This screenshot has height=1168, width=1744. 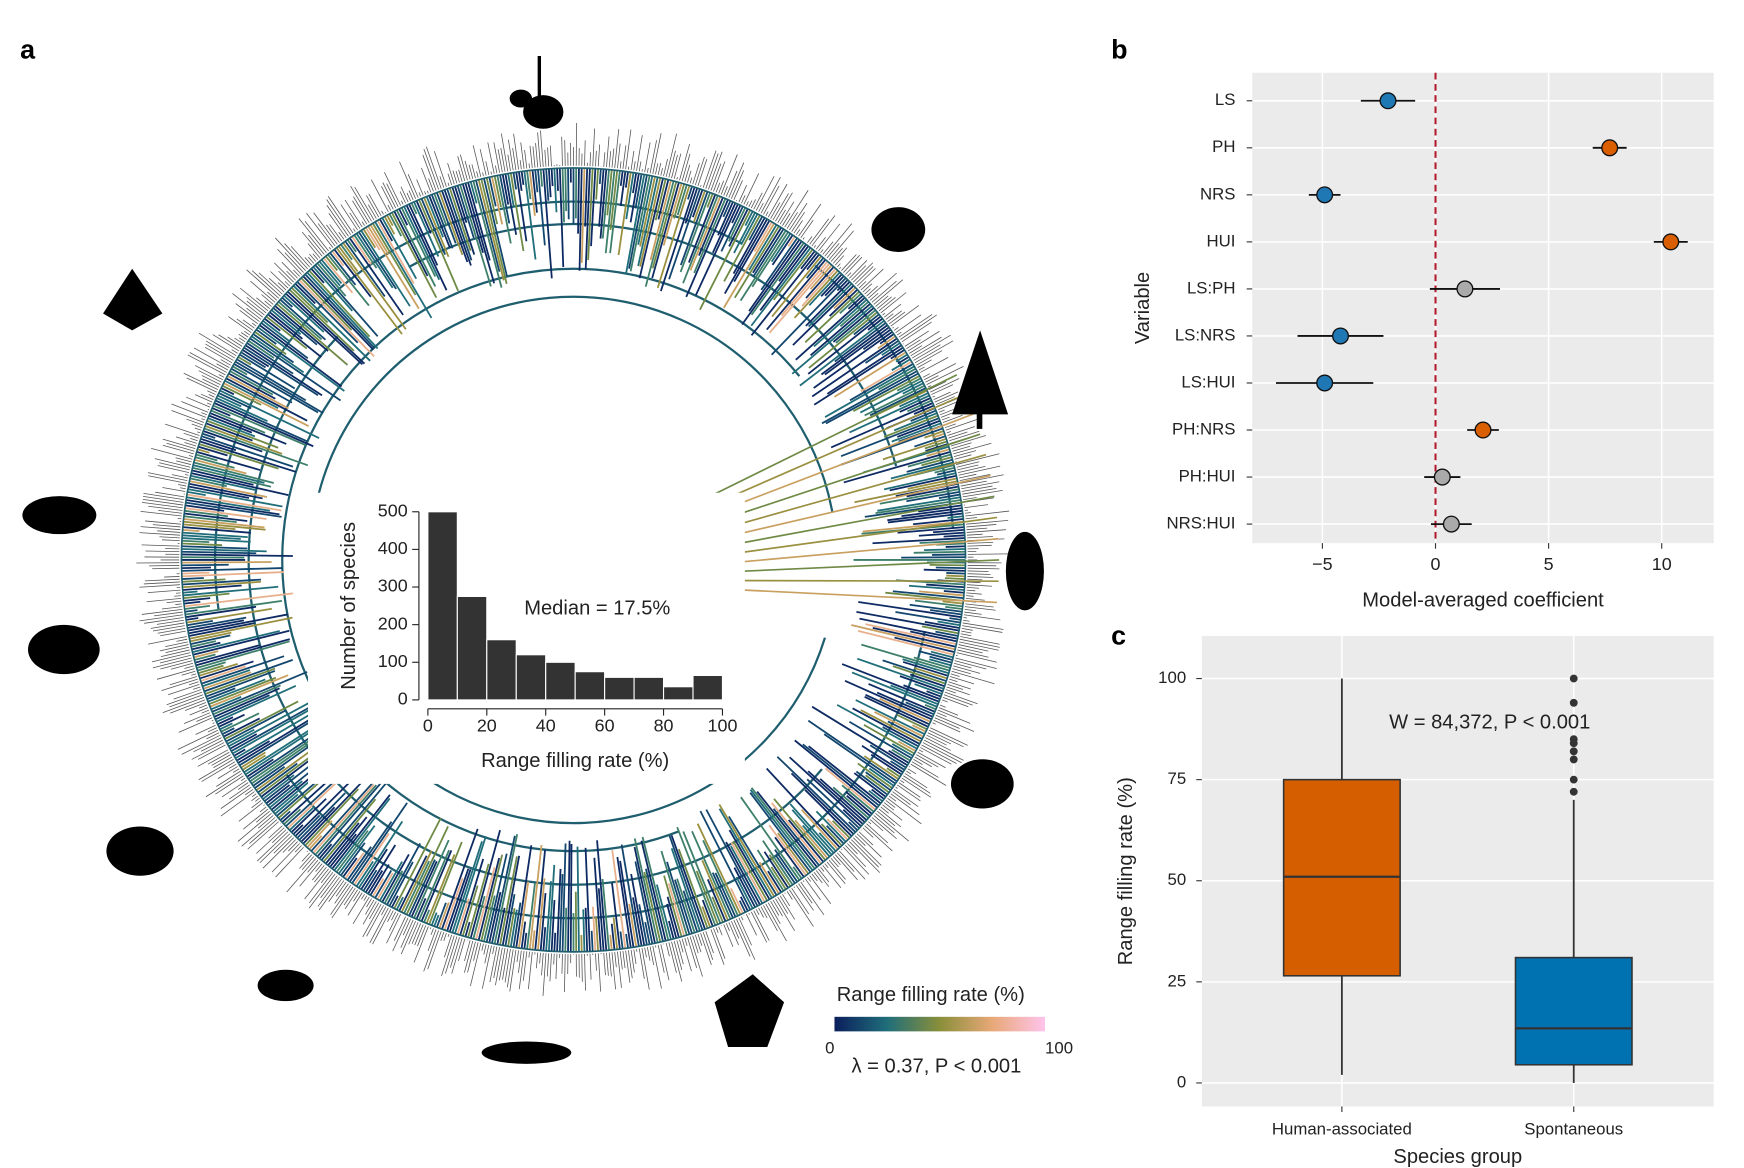 I want to click on colorbar-tick-label: 0, so click(x=829, y=1048).